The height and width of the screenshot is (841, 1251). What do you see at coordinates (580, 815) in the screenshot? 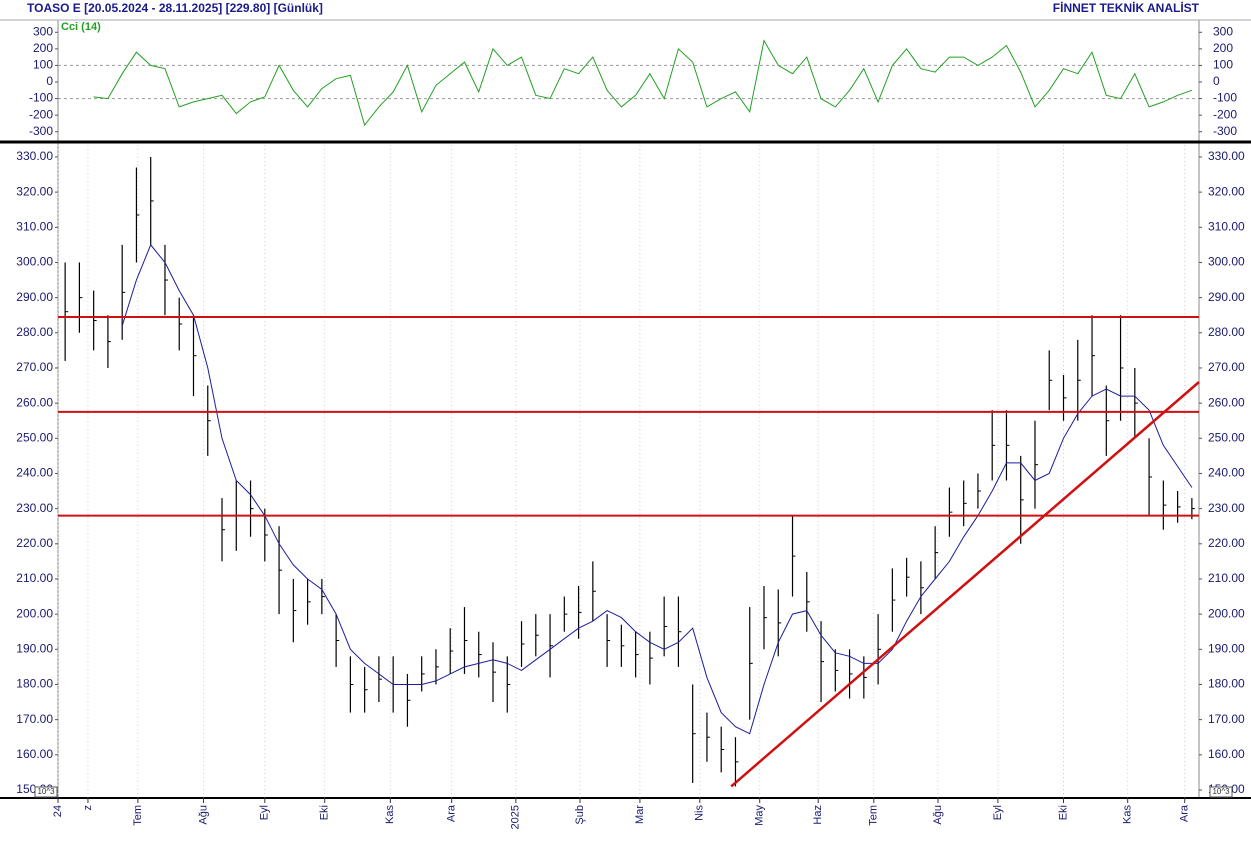
I see `x-tick-label: Şub` at bounding box center [580, 815].